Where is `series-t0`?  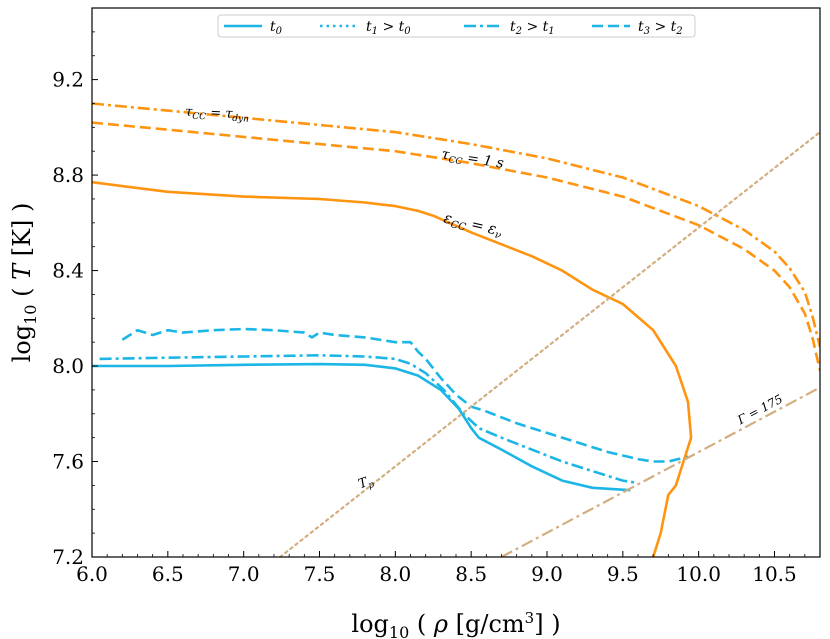 series-t0 is located at coordinates (361, 427).